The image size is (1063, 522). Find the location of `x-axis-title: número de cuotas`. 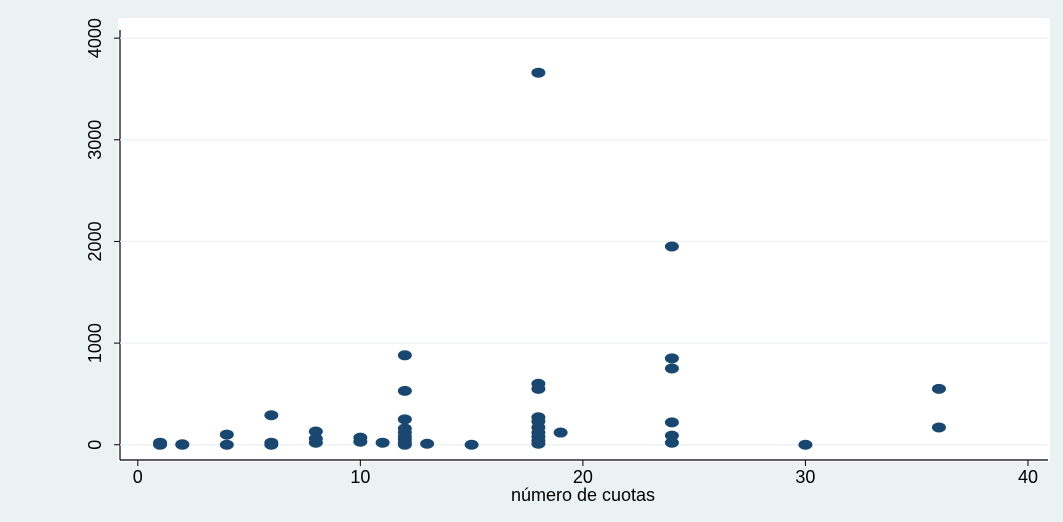

x-axis-title: número de cuotas is located at coordinates (583, 495).